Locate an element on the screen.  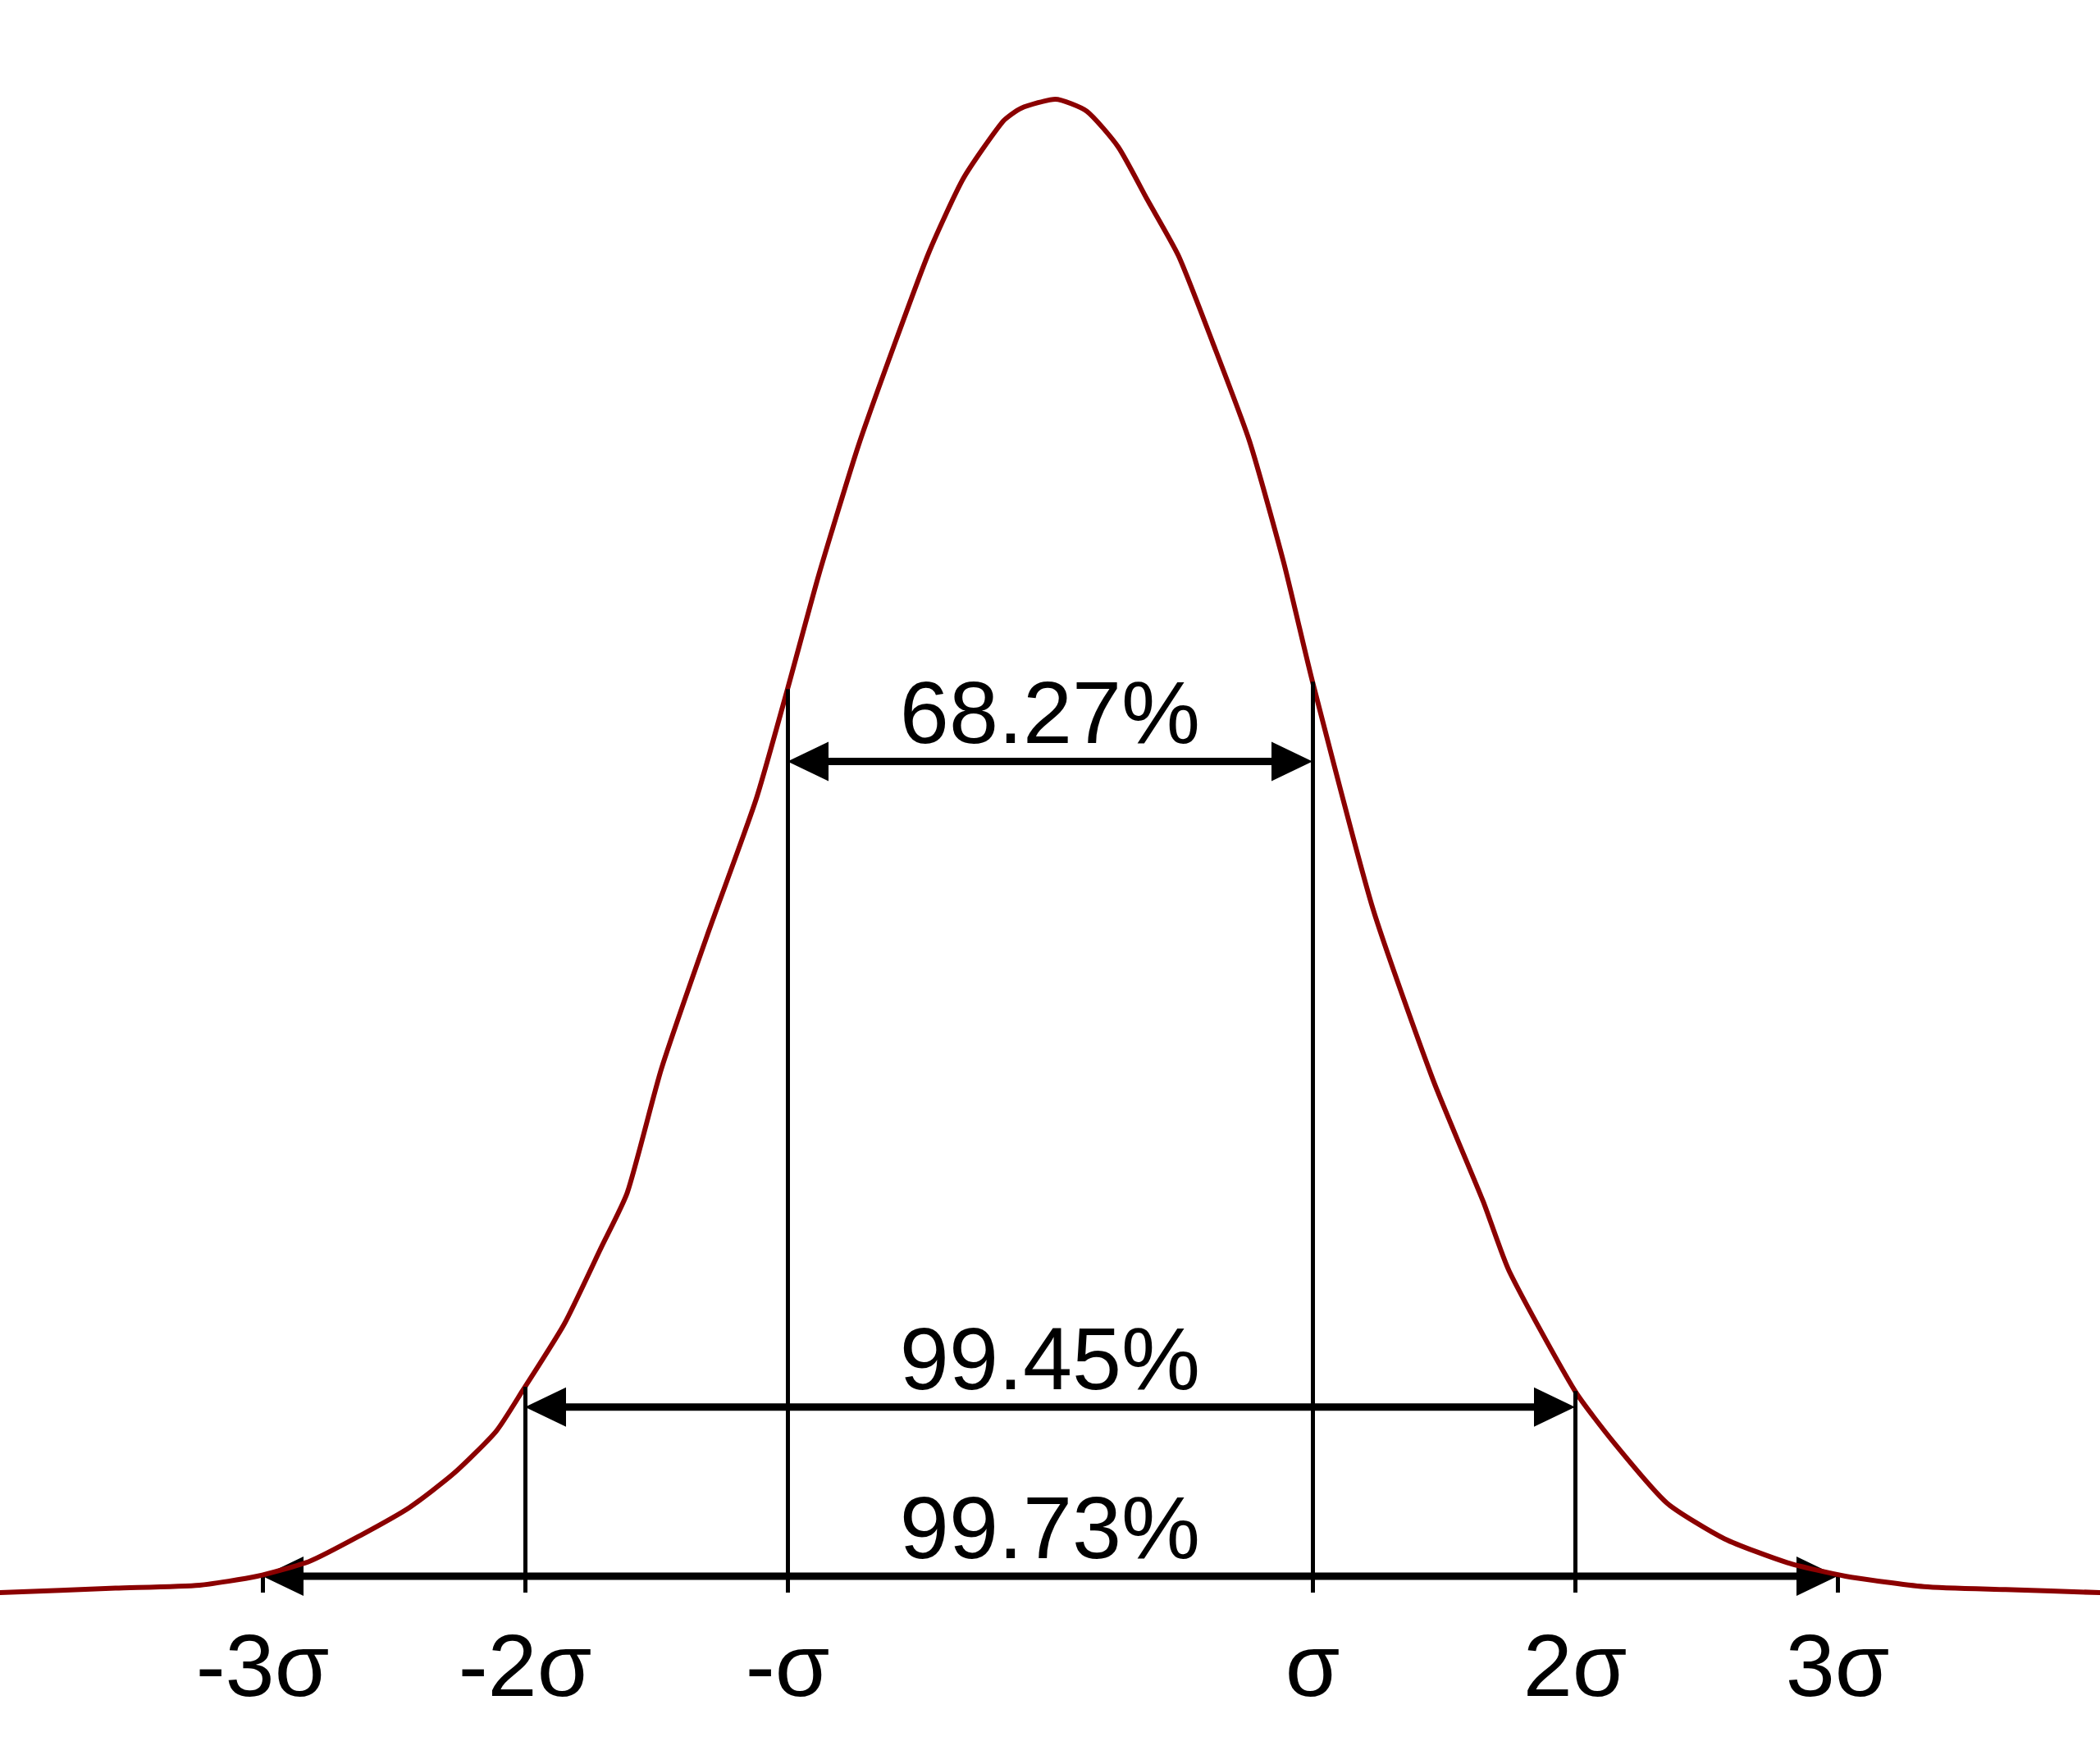
x-tick-label: 3σ is located at coordinates (1837, 1665).